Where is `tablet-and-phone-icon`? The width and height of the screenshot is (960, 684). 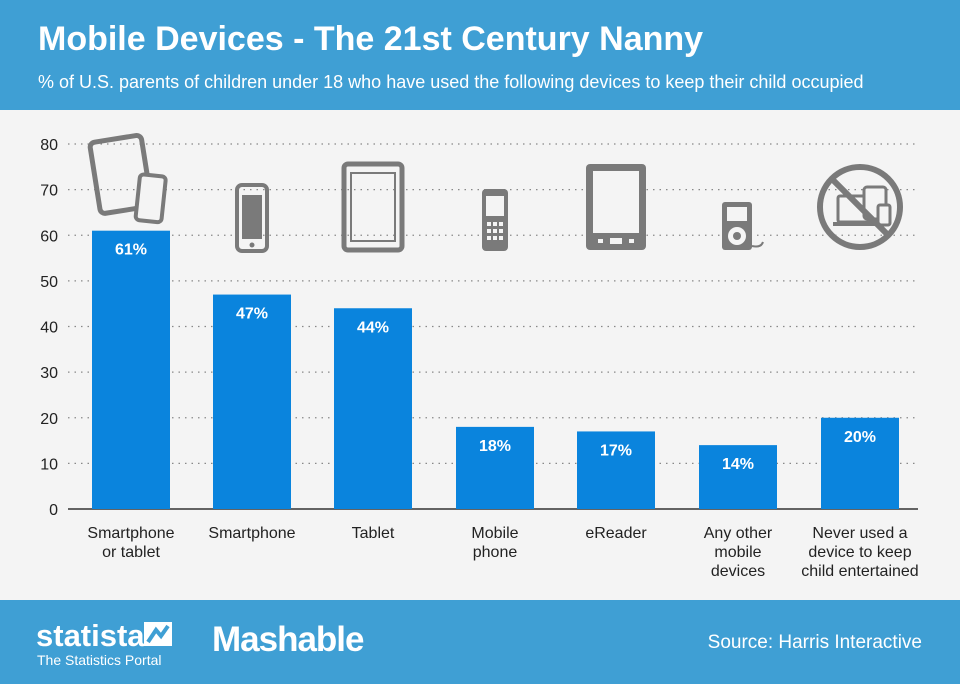 tablet-and-phone-icon is located at coordinates (127, 179).